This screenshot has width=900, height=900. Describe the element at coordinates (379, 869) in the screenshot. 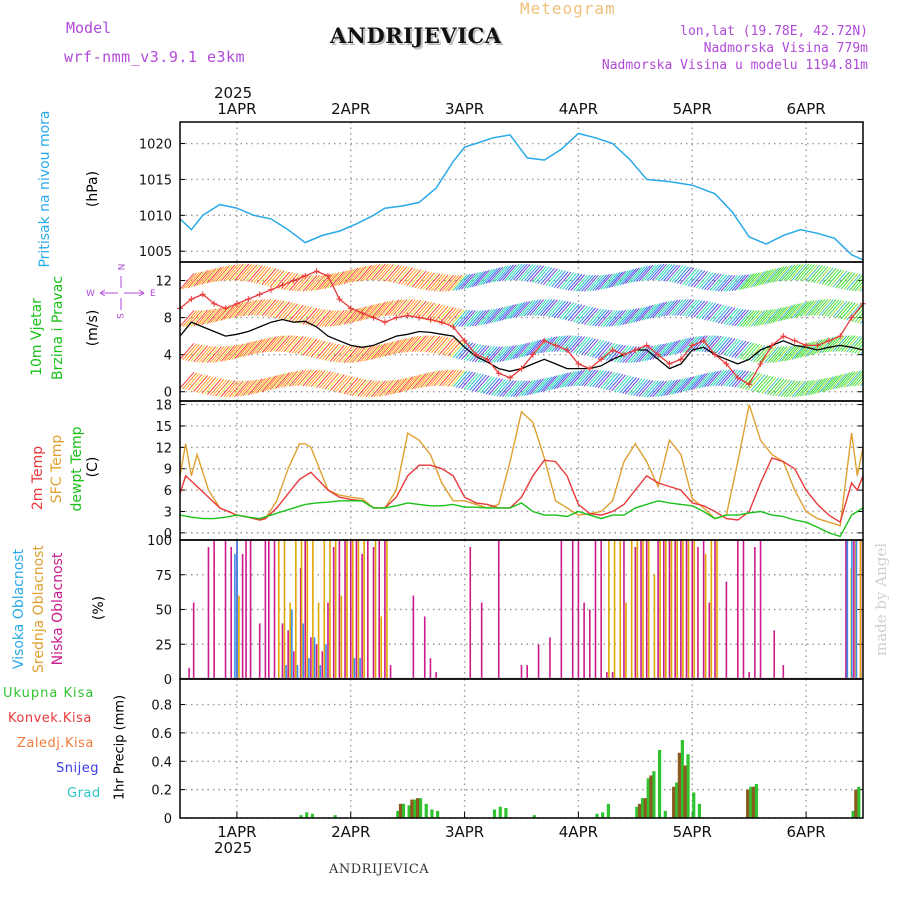

I see `footer-station: ANDRIJEVICA` at that location.